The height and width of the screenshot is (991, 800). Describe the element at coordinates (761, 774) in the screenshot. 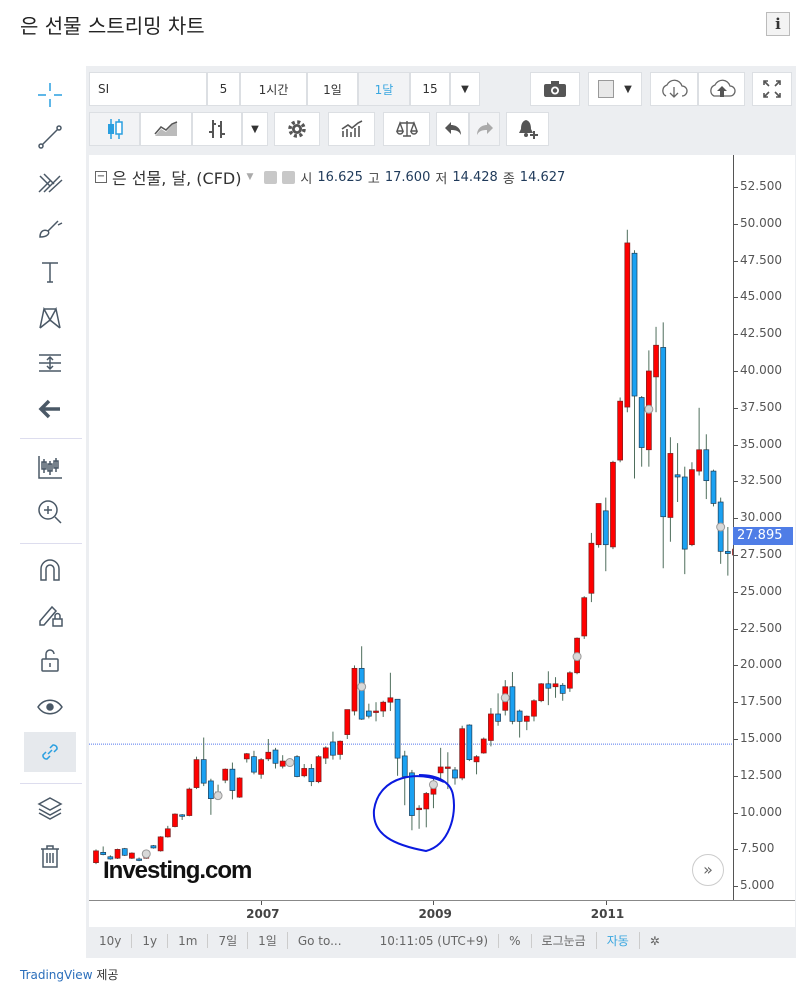

I see `y-tick-label: 12.500` at that location.